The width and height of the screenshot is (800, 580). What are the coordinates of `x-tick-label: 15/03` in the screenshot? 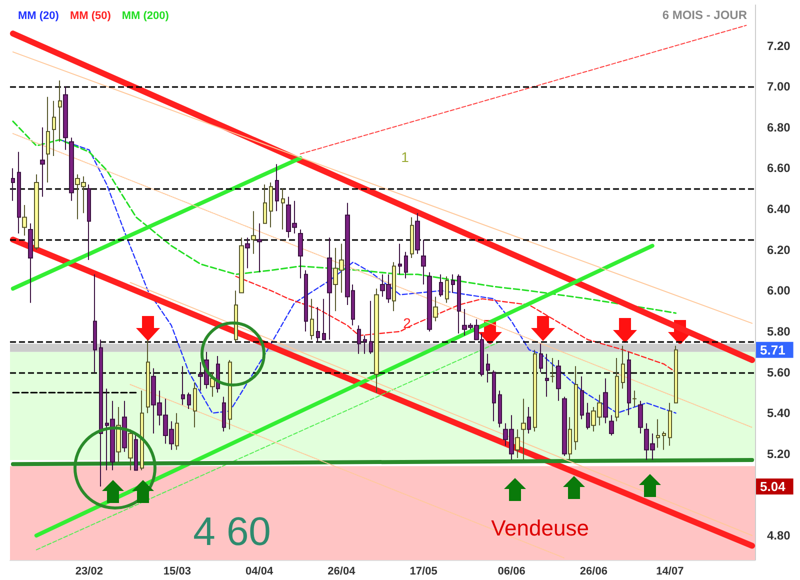 It's located at (177, 572).